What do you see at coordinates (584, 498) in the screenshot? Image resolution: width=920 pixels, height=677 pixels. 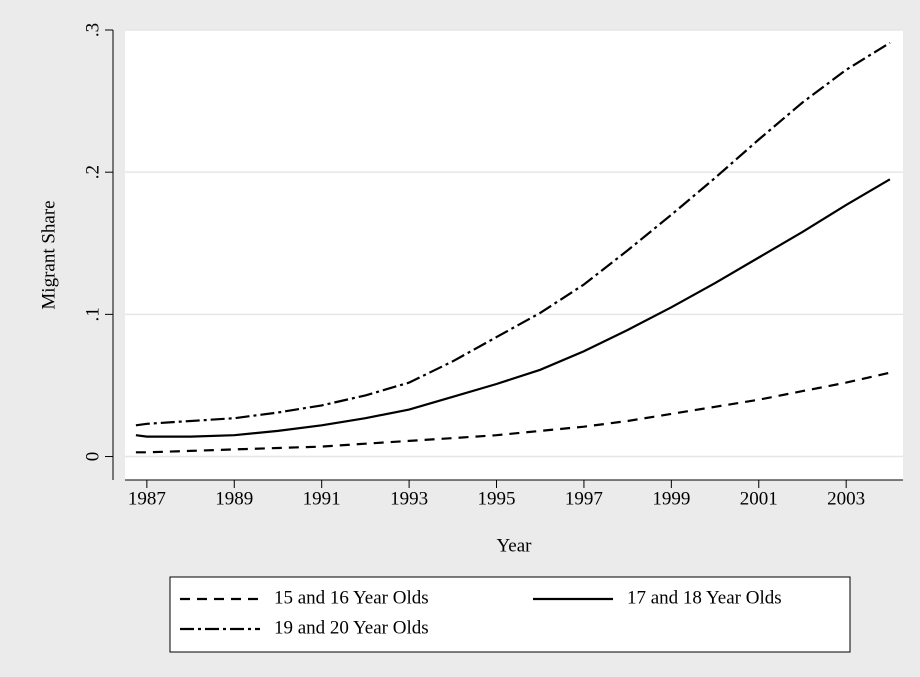 I see `x-tick-label: 1997` at bounding box center [584, 498].